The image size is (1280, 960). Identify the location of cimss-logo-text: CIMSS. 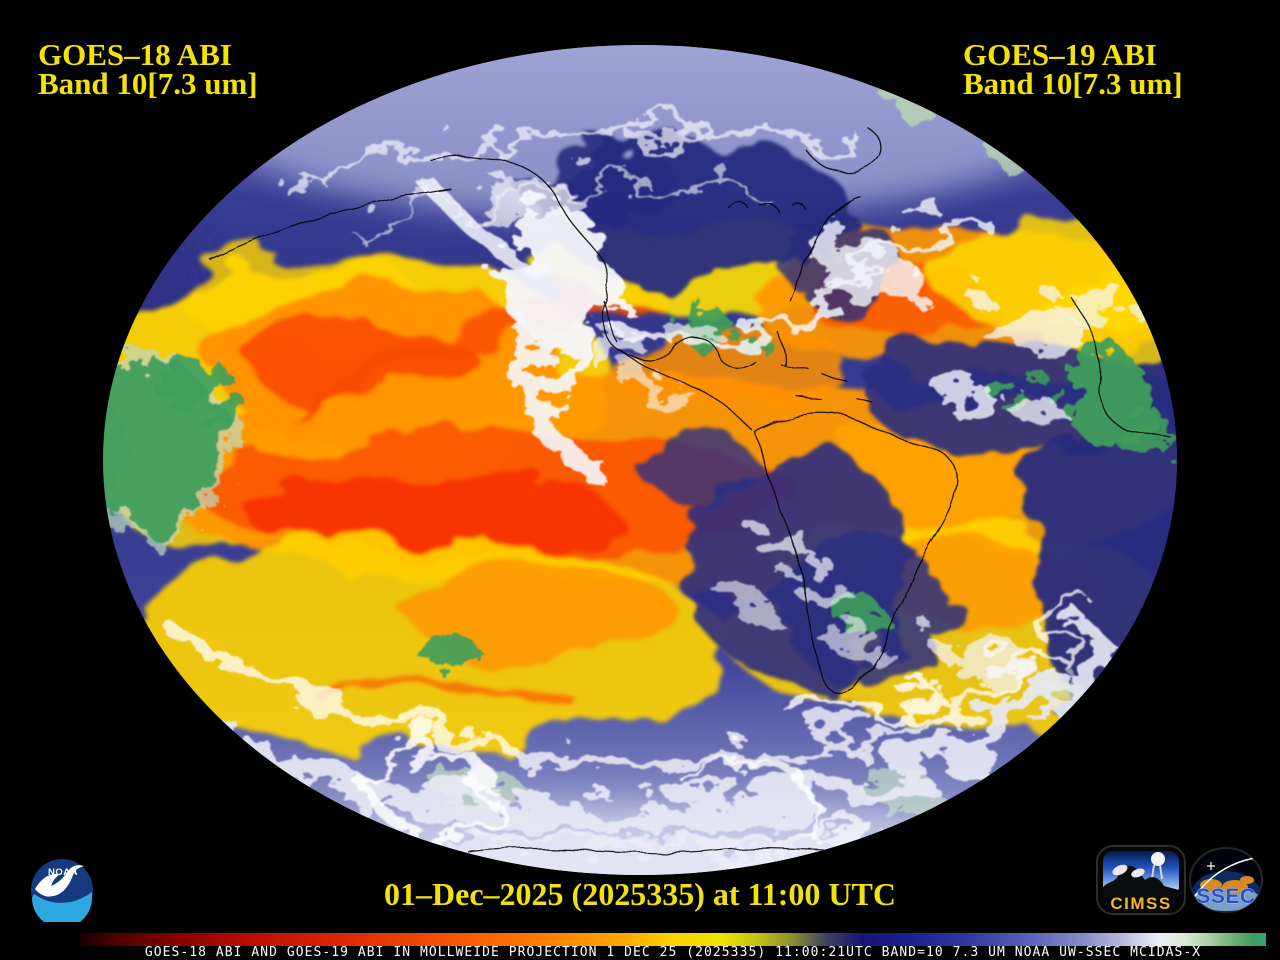
(1140, 903).